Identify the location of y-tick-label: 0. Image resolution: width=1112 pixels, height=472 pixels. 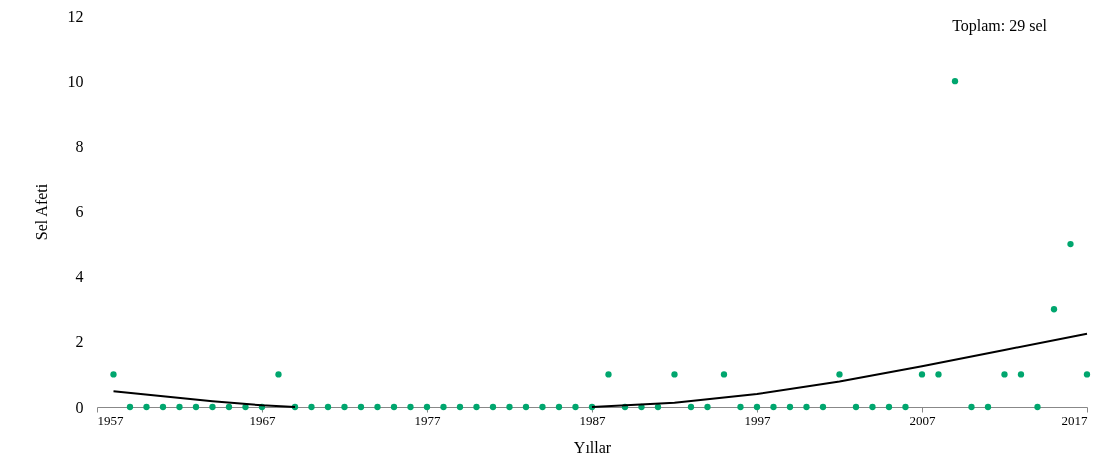
(79, 407).